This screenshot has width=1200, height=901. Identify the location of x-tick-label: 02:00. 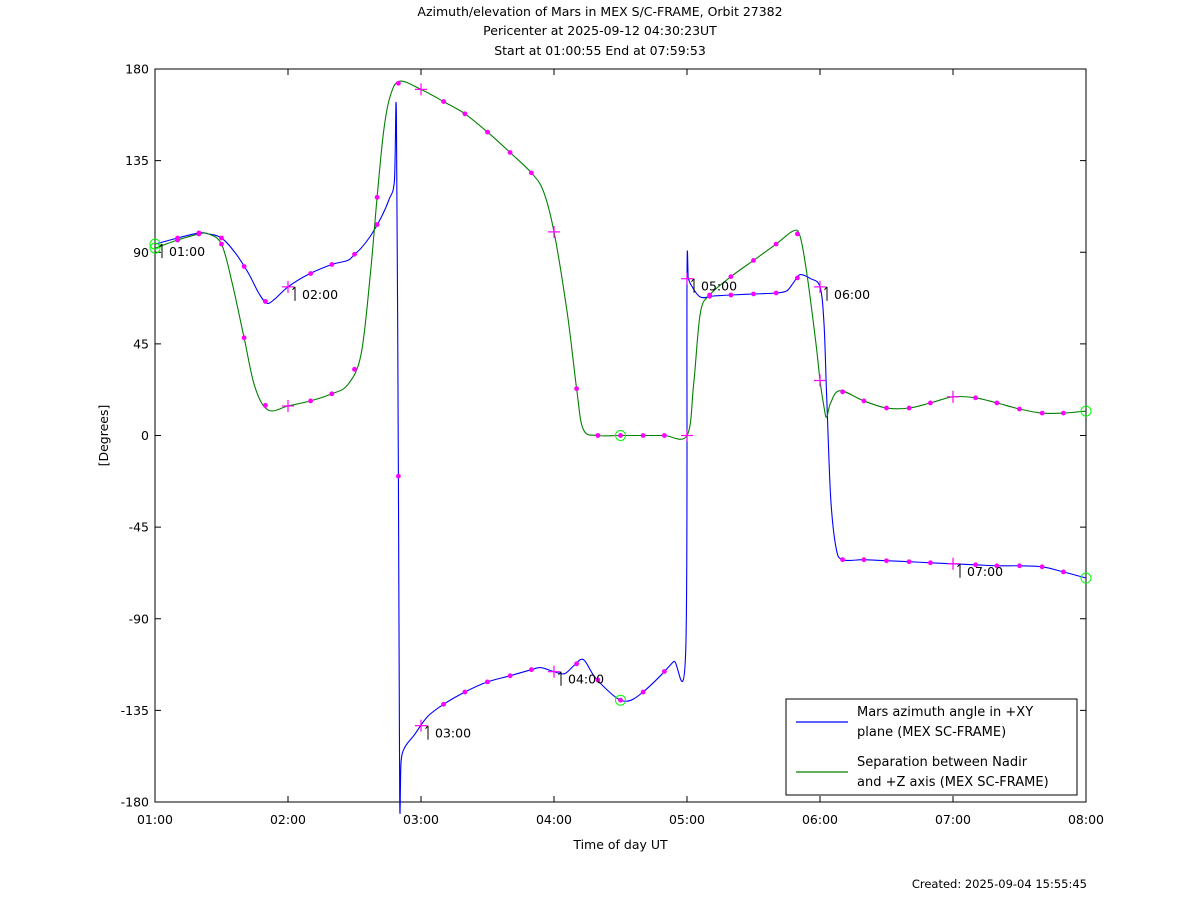
(288, 819).